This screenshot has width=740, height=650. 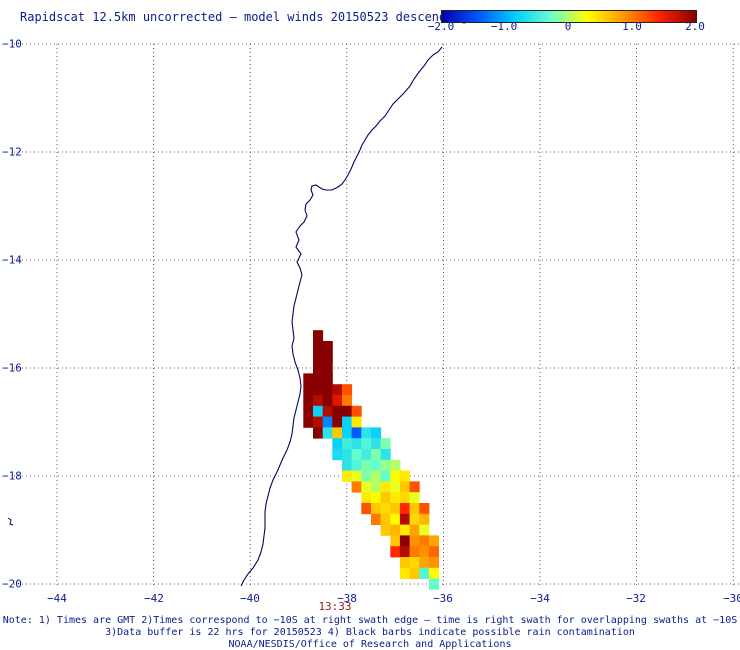 I want to click on lat-tick-label: −12, so click(x=12, y=152).